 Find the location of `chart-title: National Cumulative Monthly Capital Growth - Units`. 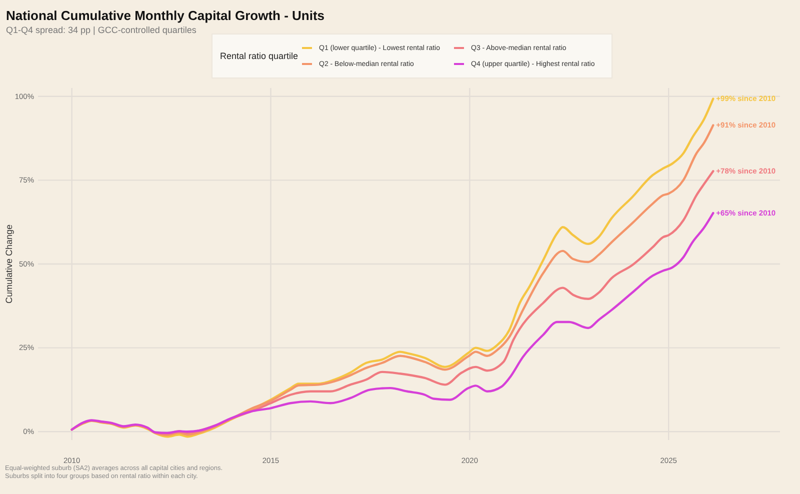

chart-title: National Cumulative Monthly Capital Growth - Units is located at coordinates (165, 15).